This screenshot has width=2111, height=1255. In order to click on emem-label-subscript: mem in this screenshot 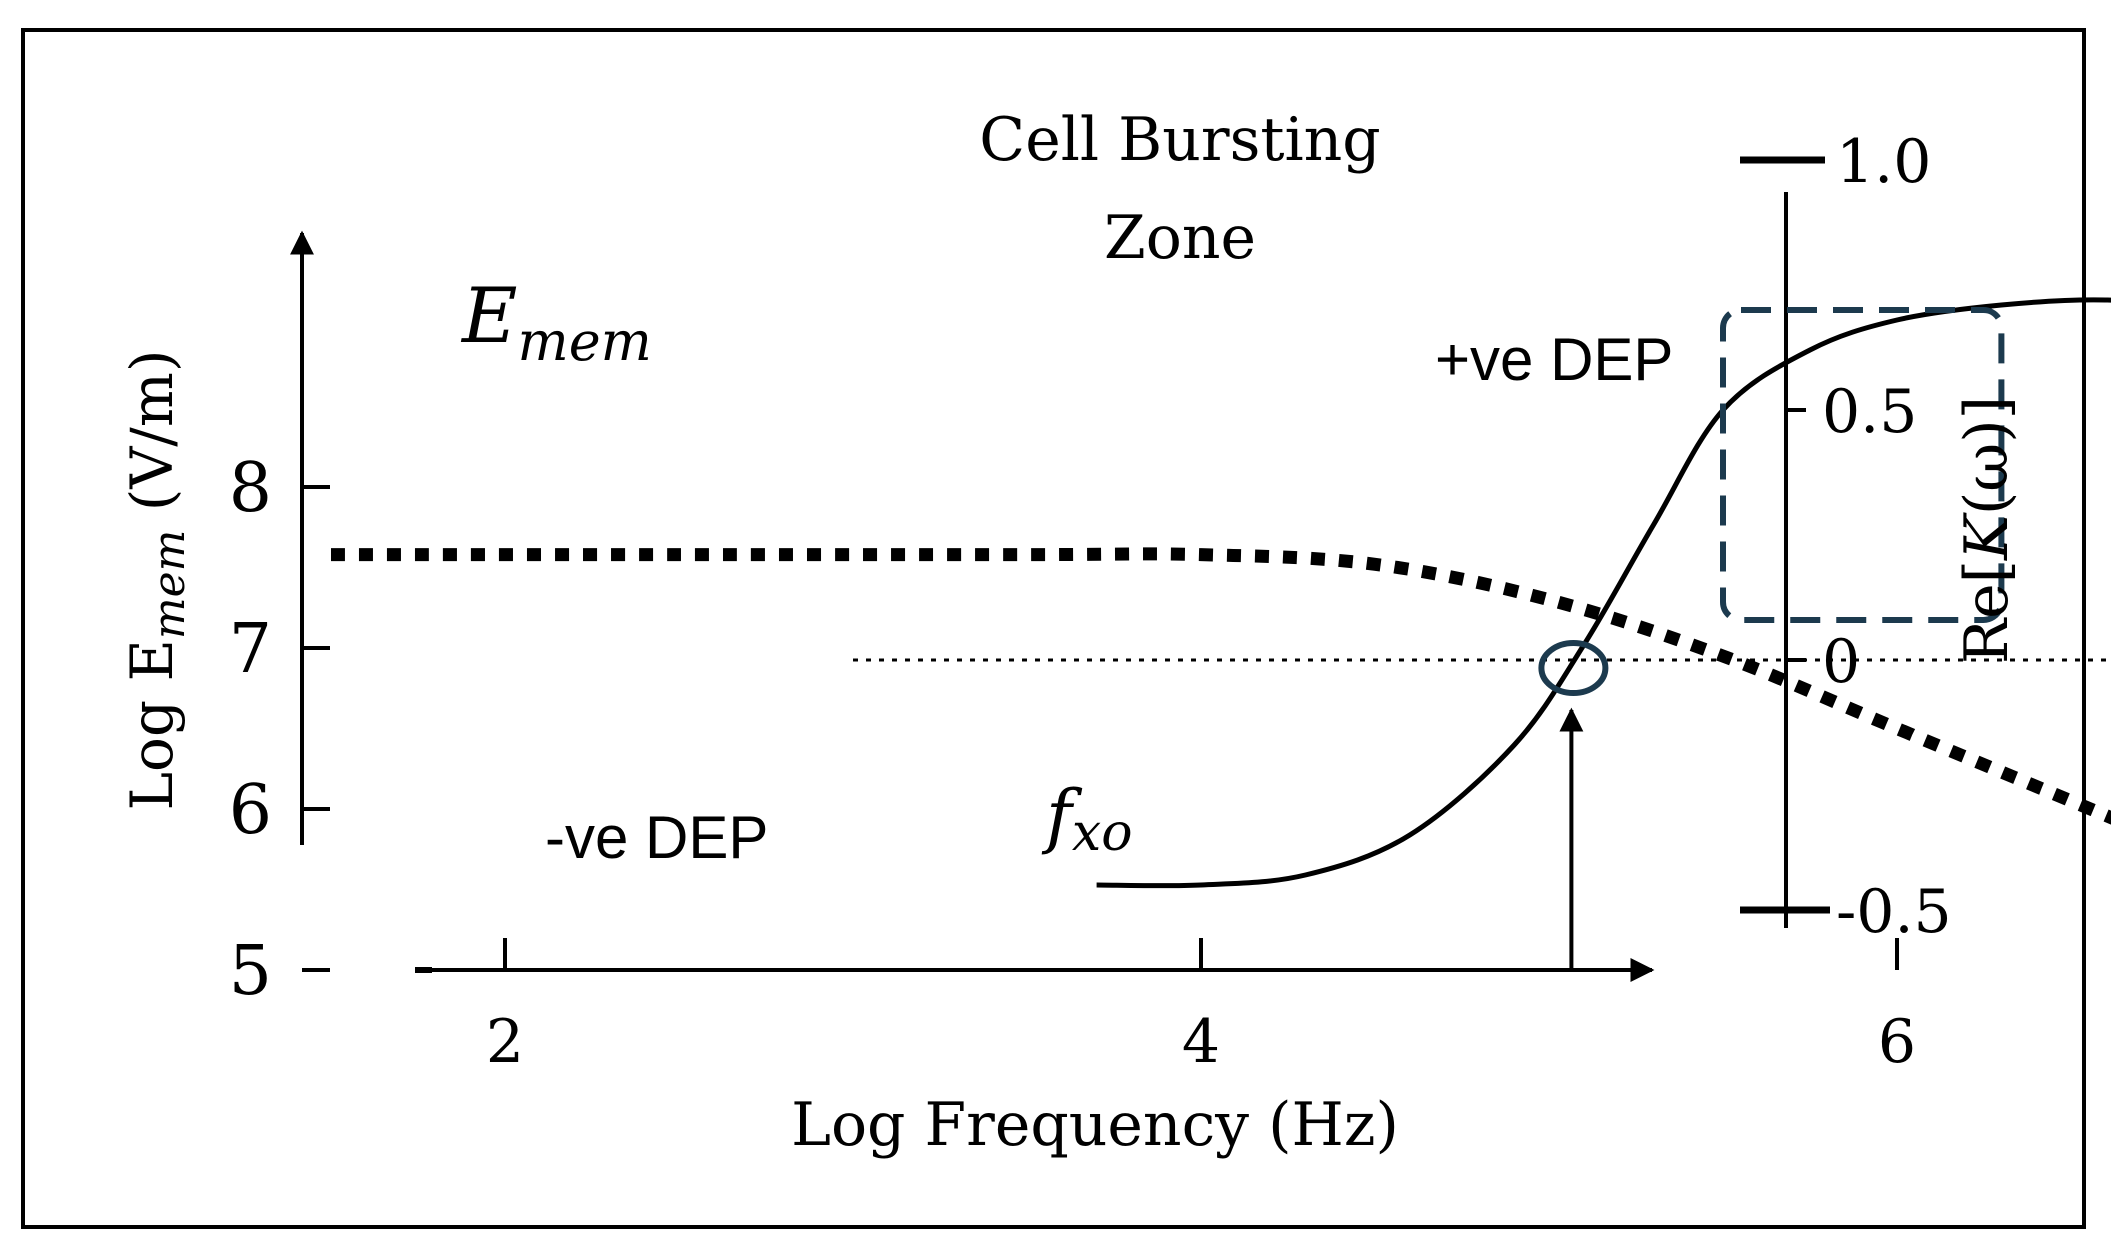, I will do `click(584, 341)`.